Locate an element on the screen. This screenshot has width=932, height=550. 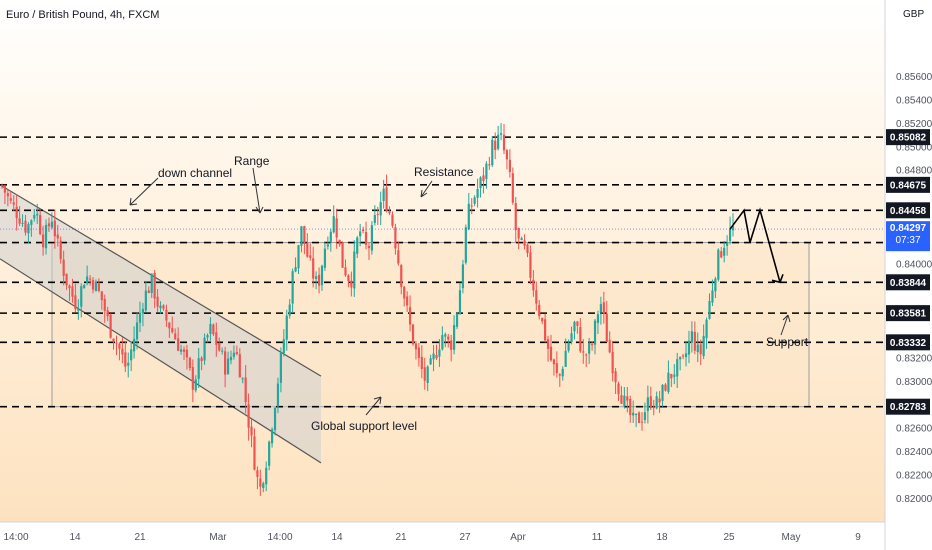
down-channel-lower-line is located at coordinates (161, 361).